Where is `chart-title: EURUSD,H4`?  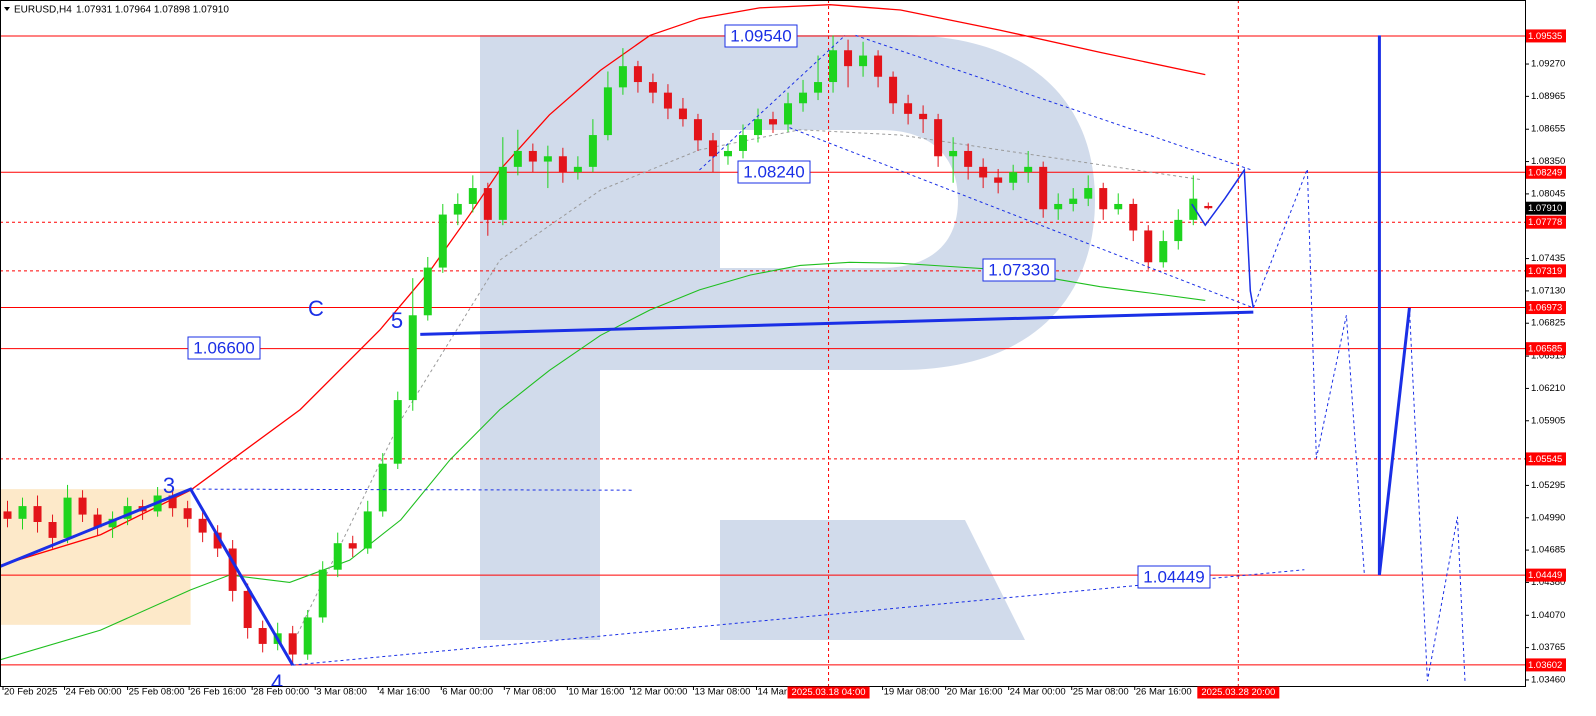
chart-title: EURUSD,H4 is located at coordinates (43, 10).